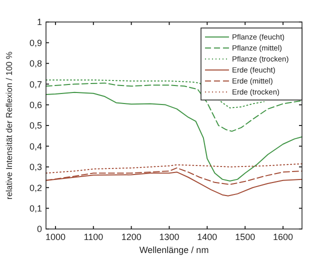 The width and height of the screenshot is (334, 261). What do you see at coordinates (35, 63) in the screenshot?
I see `y-tick-label: 0,8` at bounding box center [35, 63].